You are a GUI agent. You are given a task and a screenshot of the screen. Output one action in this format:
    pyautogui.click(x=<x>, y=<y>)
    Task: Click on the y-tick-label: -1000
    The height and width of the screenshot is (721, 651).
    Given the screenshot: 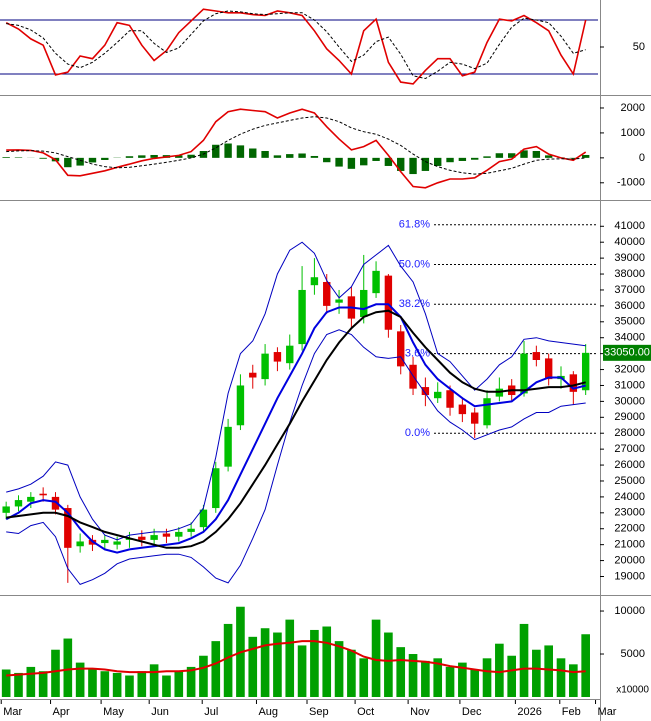 What is the action you would take?
    pyautogui.click(x=631, y=183)
    